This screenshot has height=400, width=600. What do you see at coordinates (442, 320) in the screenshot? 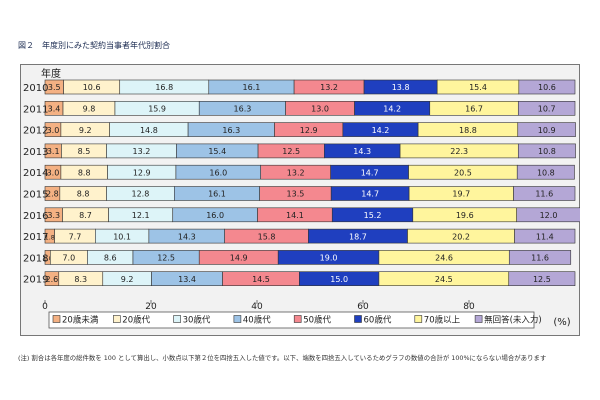
I see `legend-label: 70歳以上` at bounding box center [442, 320].